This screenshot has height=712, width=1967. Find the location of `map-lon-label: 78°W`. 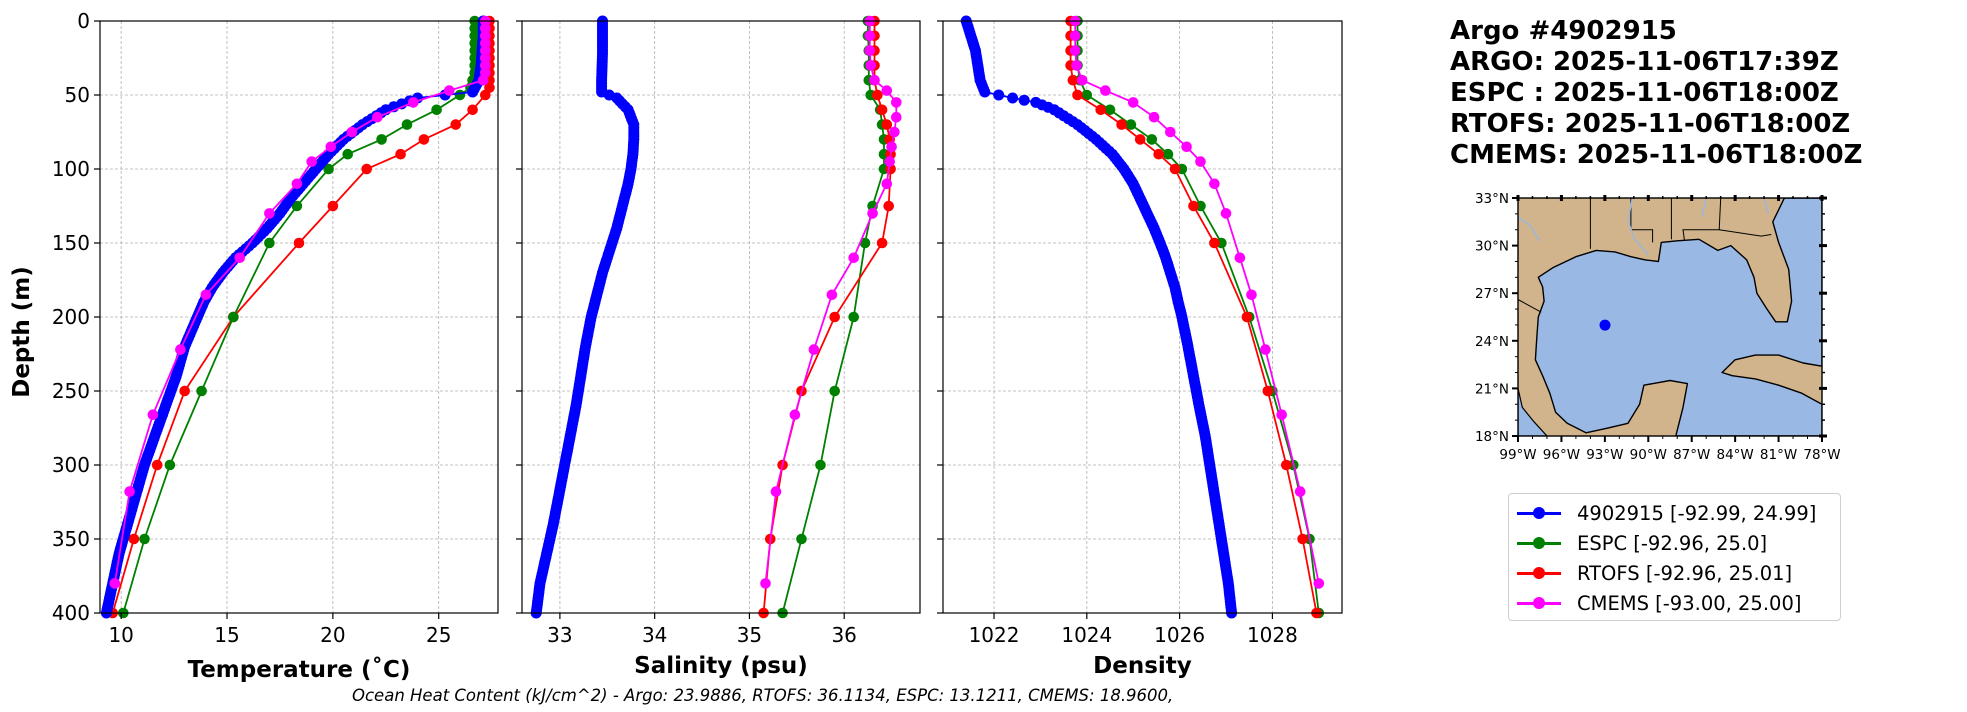

map-lon-label: 78°W is located at coordinates (1821, 455).